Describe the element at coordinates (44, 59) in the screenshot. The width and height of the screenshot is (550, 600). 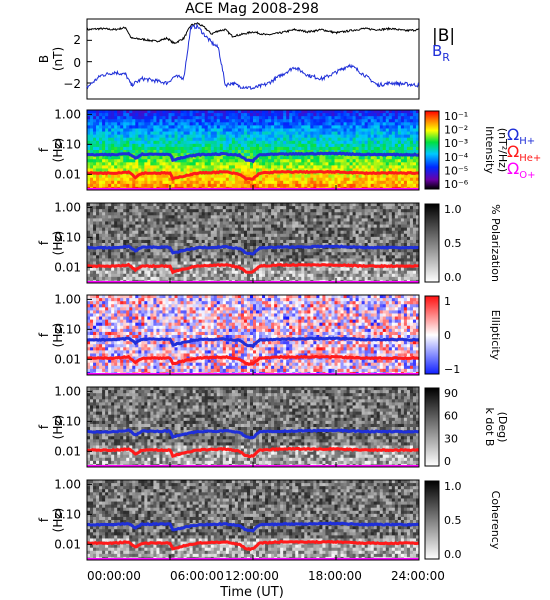
I see `panel-b-ylabel-1: B` at that location.